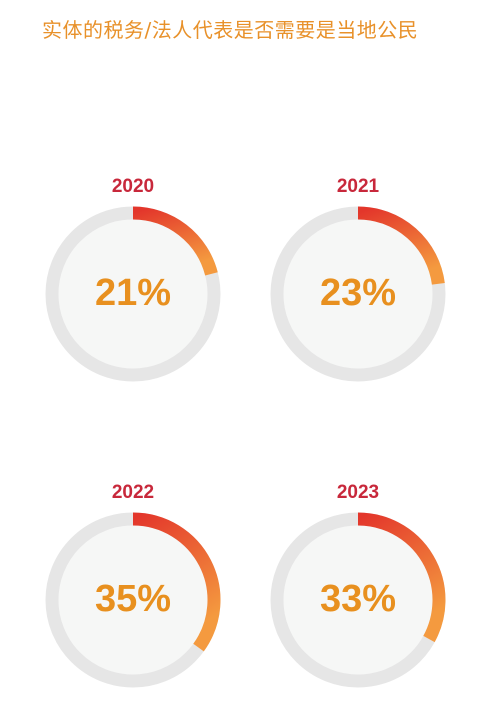 This screenshot has height=721, width=492. I want to click on year-label: 2022, so click(133, 492).